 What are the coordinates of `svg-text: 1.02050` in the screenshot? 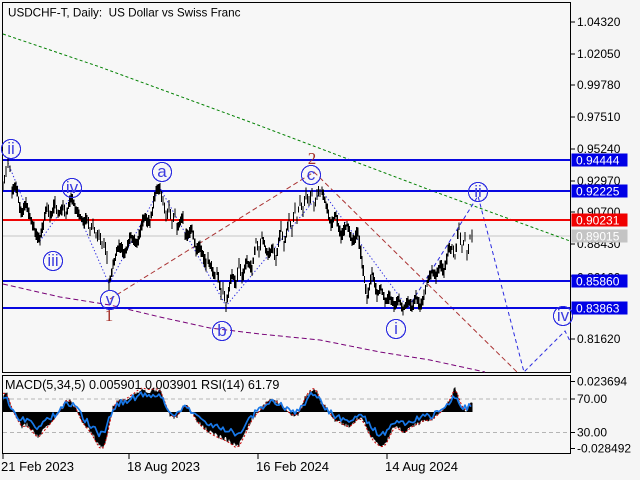 It's located at (599, 54).